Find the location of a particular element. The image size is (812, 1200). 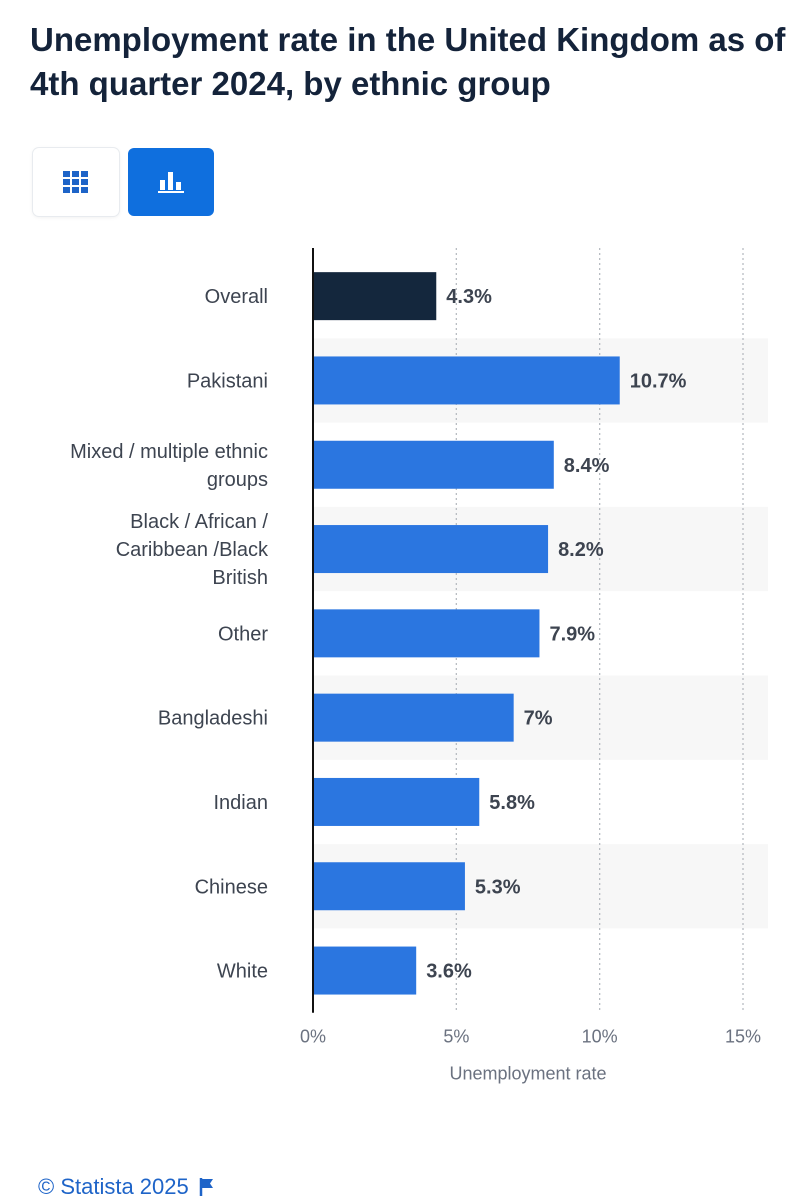

table-grid-icon is located at coordinates (75, 182).